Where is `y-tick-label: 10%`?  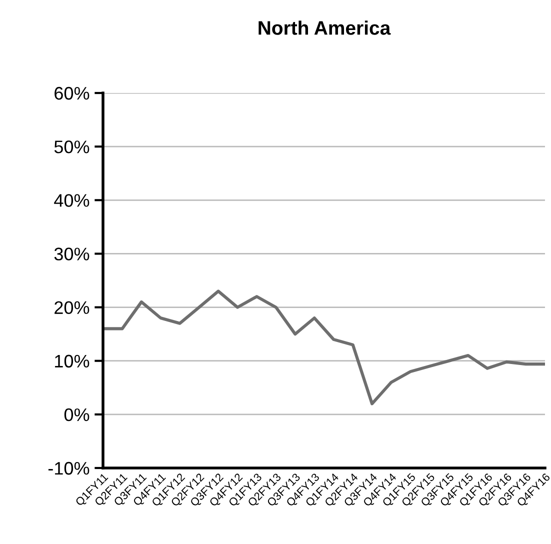 y-tick-label: 10% is located at coordinates (72, 361).